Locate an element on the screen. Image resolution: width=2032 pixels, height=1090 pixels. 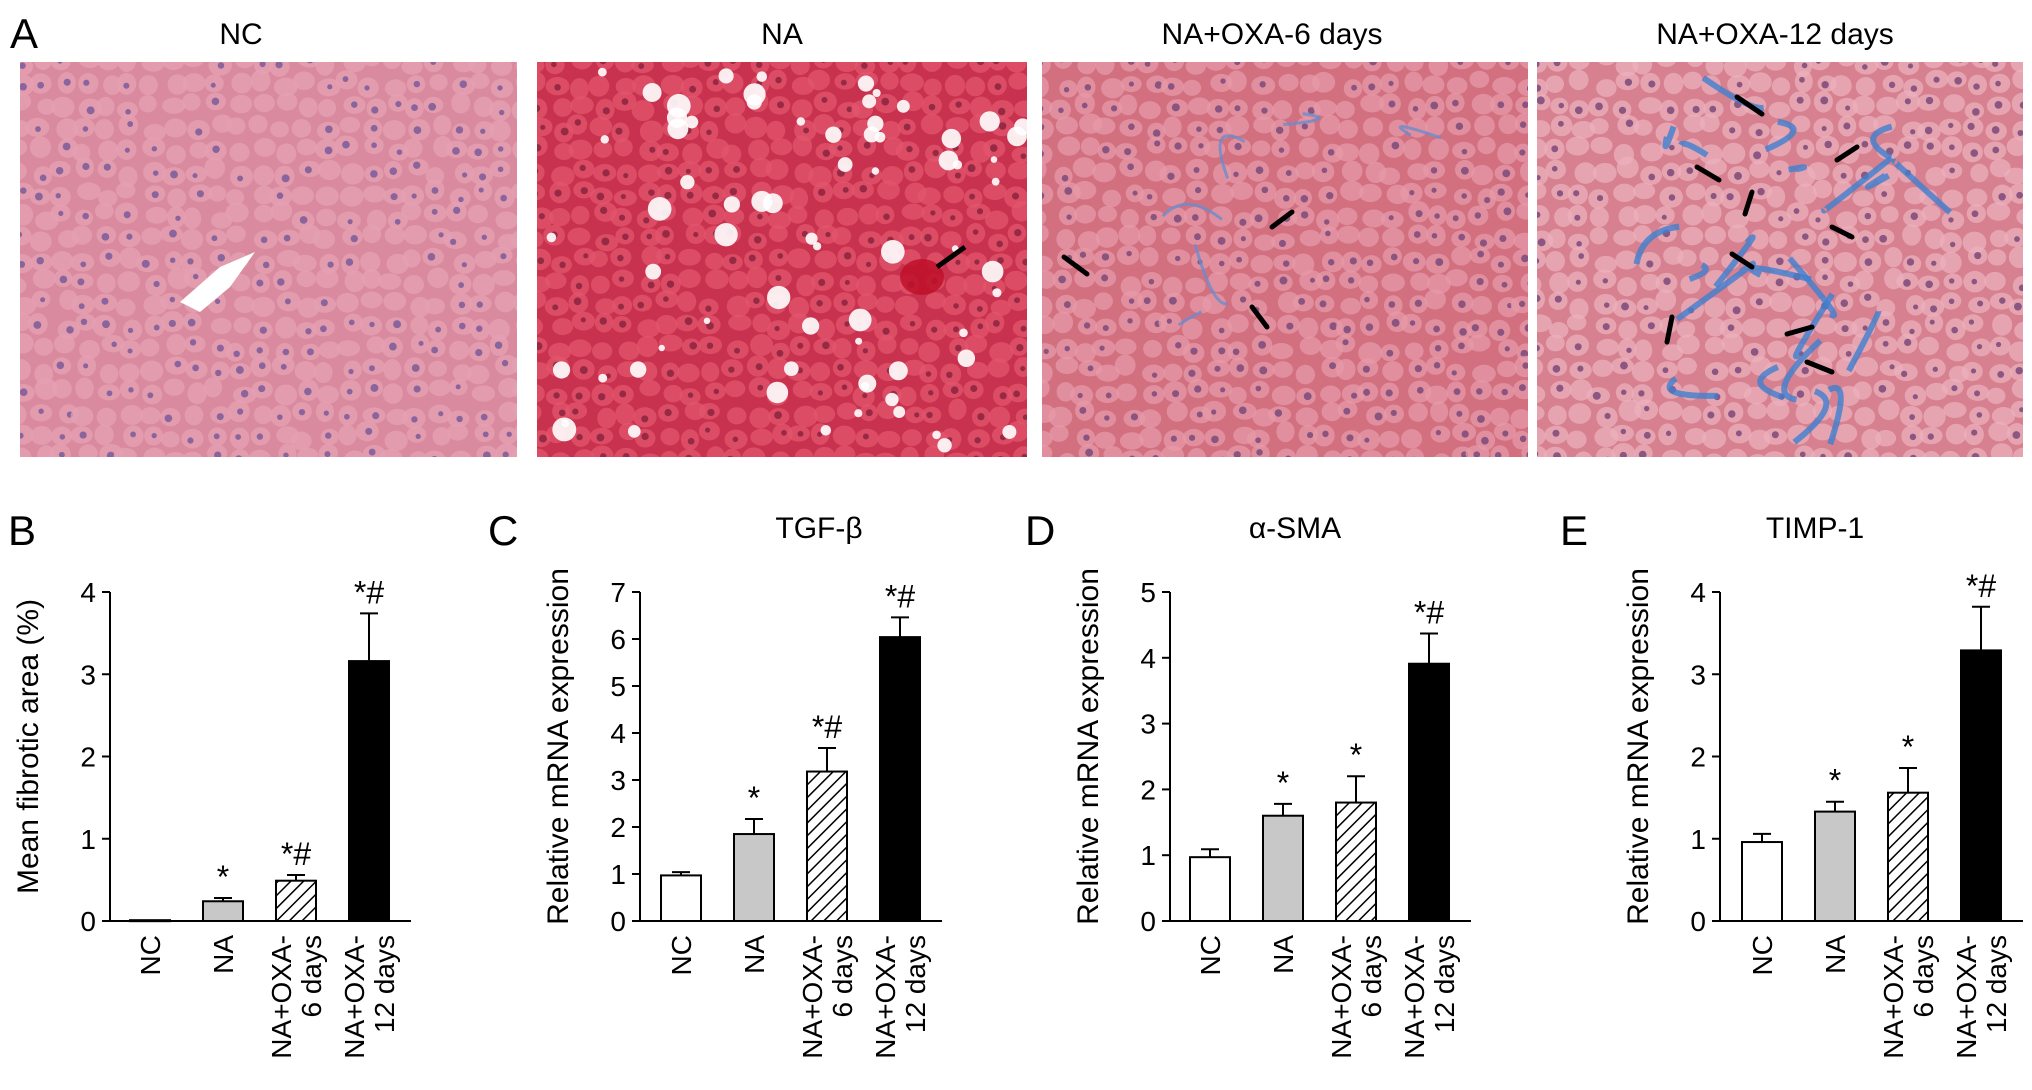
panel-letter: C is located at coordinates (503, 530).